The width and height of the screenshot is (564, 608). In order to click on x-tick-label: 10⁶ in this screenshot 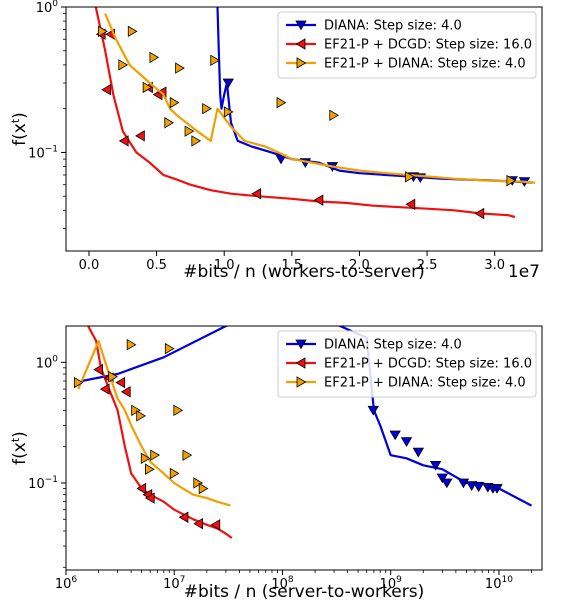, I will do `click(66, 583)`.